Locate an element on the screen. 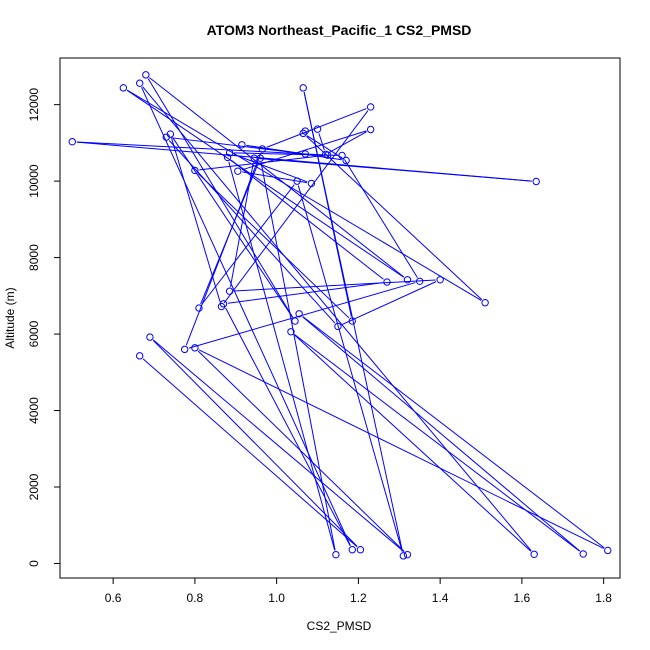 This screenshot has height=650, width=650. x-tick-label: 1.8 is located at coordinates (603, 598).